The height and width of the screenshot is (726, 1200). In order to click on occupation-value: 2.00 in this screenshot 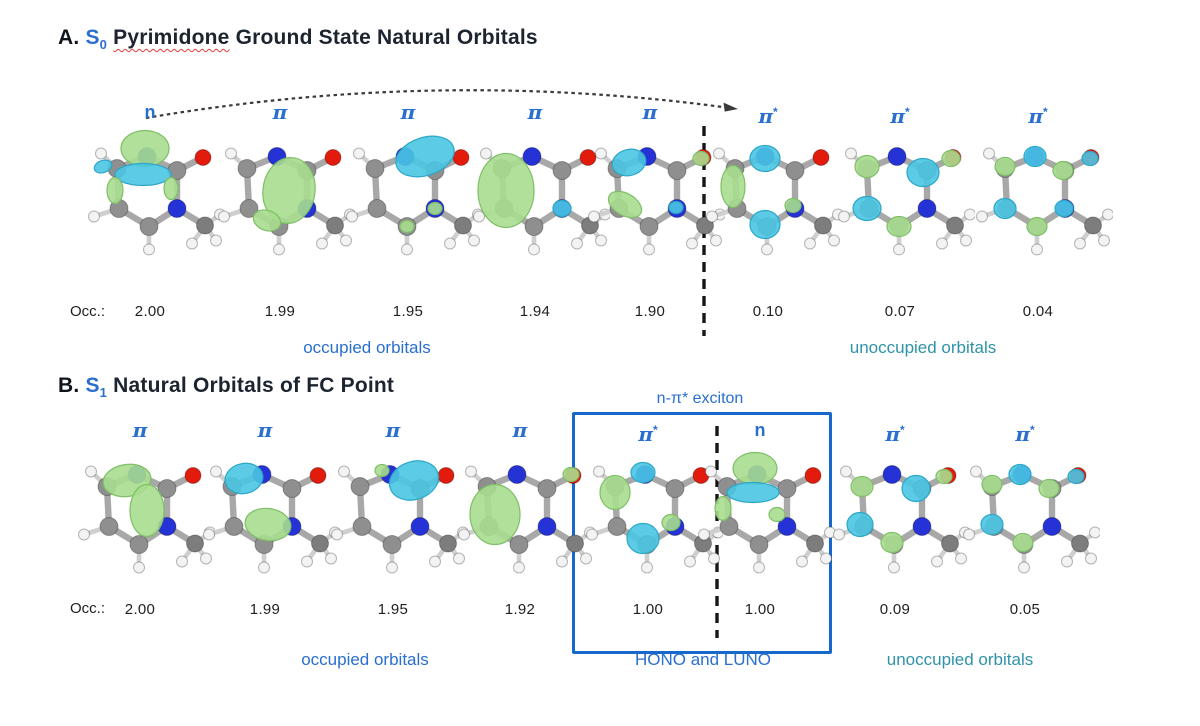, I will do `click(140, 609)`.